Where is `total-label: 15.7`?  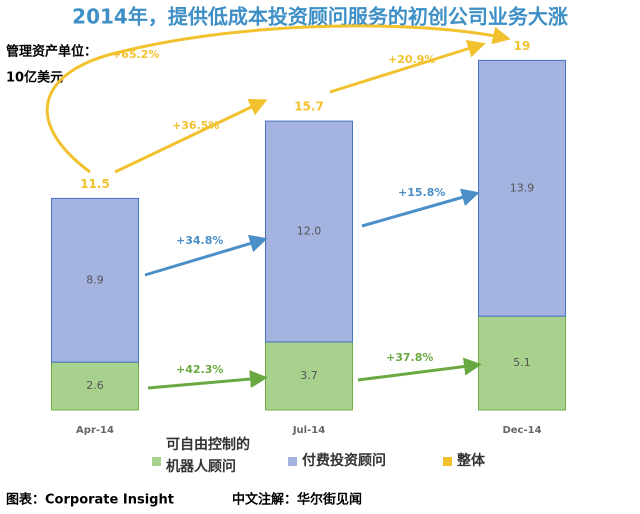
total-label: 15.7 is located at coordinates (309, 107).